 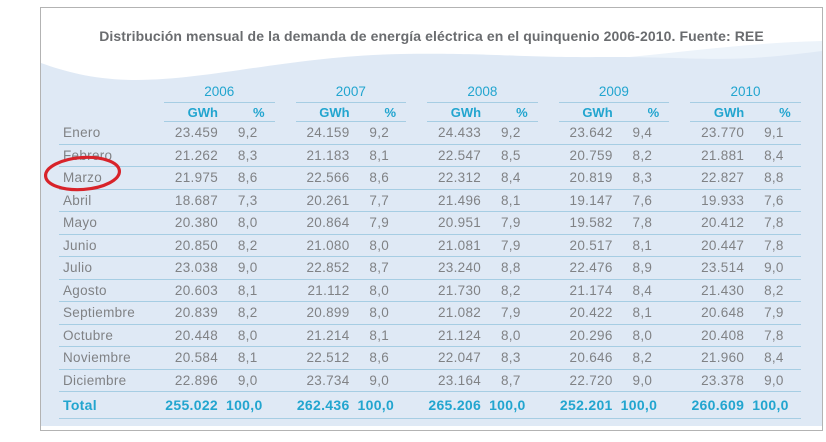 I want to click on pct-value: 8,4, so click(x=513, y=178).